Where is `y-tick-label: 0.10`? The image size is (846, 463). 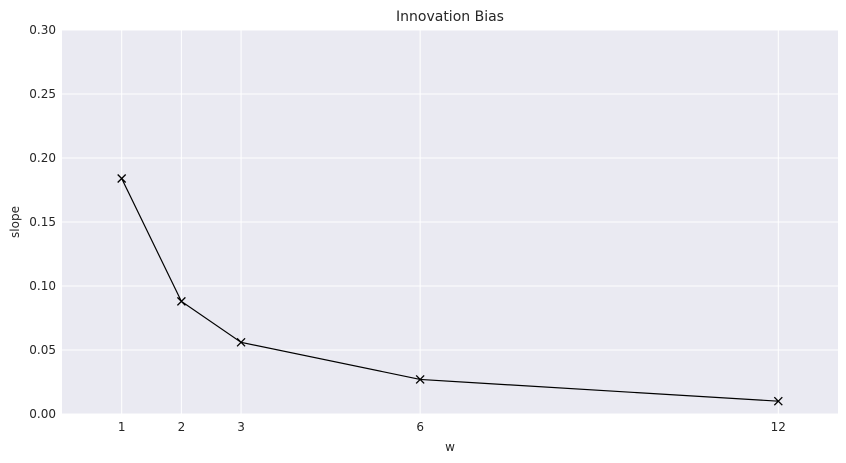
y-tick-label: 0.10 is located at coordinates (42, 286).